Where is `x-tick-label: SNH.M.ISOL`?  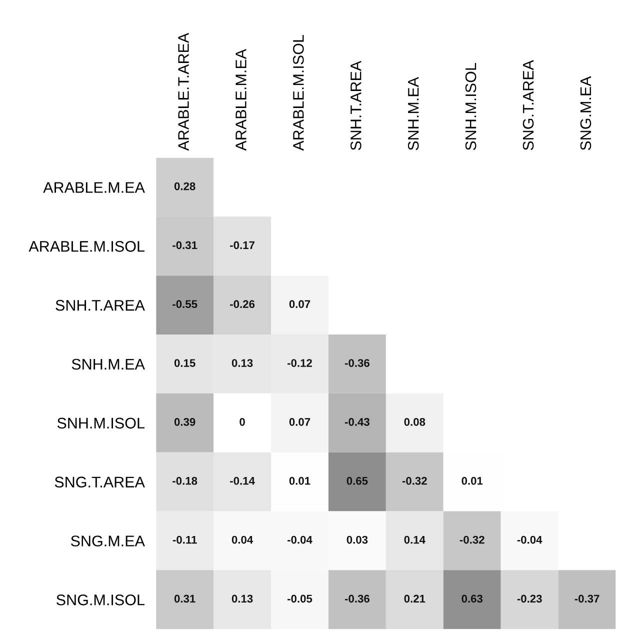 x-tick-label: SNH.M.ISOL is located at coordinates (470, 106).